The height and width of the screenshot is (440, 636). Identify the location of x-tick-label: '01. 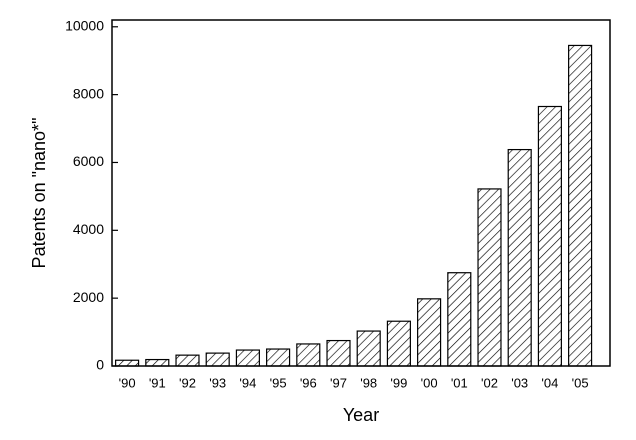
(459, 382).